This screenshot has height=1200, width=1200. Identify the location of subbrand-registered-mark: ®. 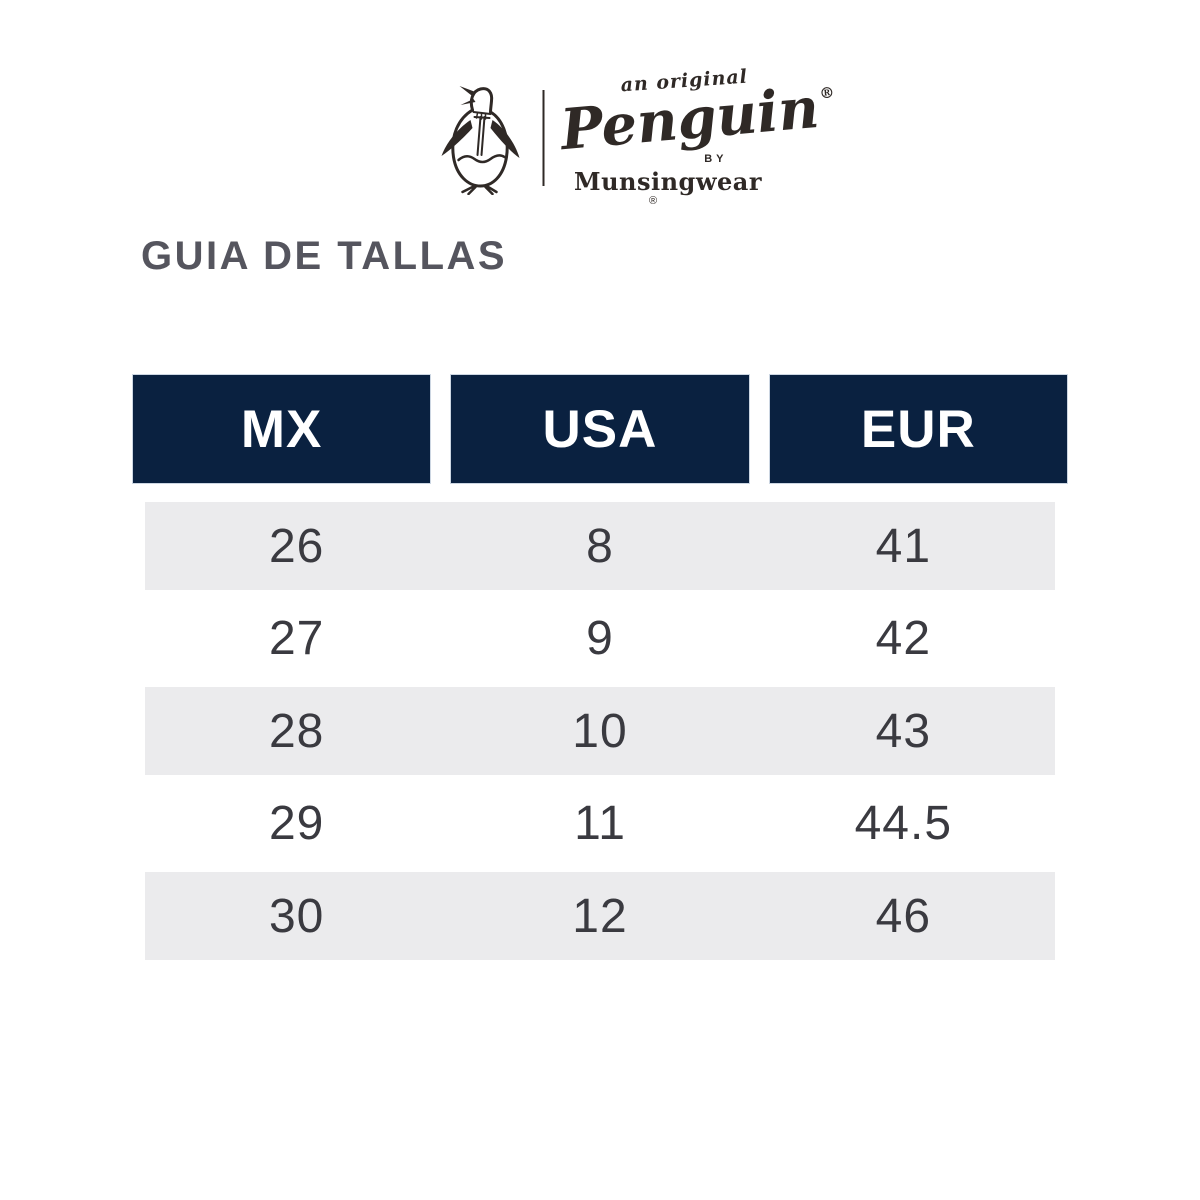
(653, 200).